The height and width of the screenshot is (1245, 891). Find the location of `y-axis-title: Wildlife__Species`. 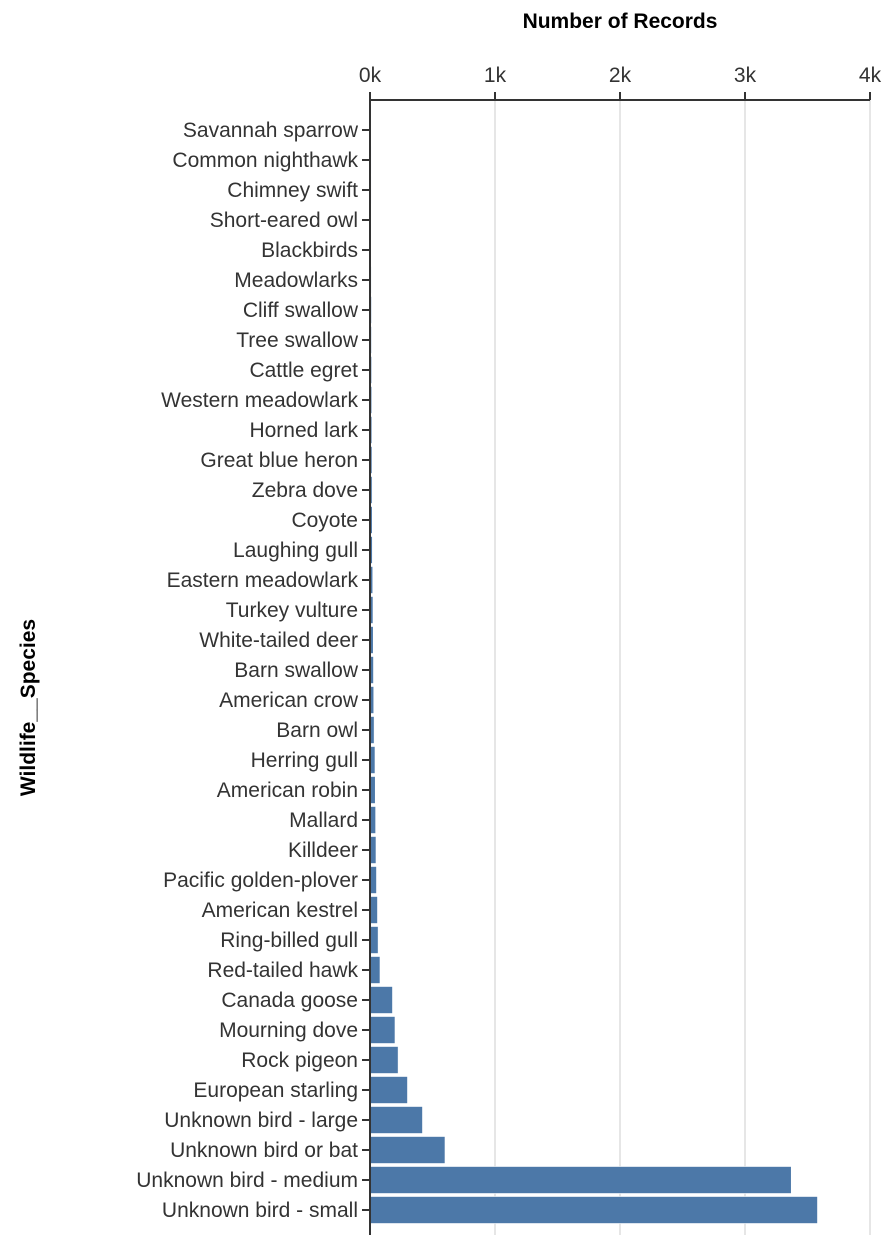

y-axis-title: Wildlife__Species is located at coordinates (28, 707).